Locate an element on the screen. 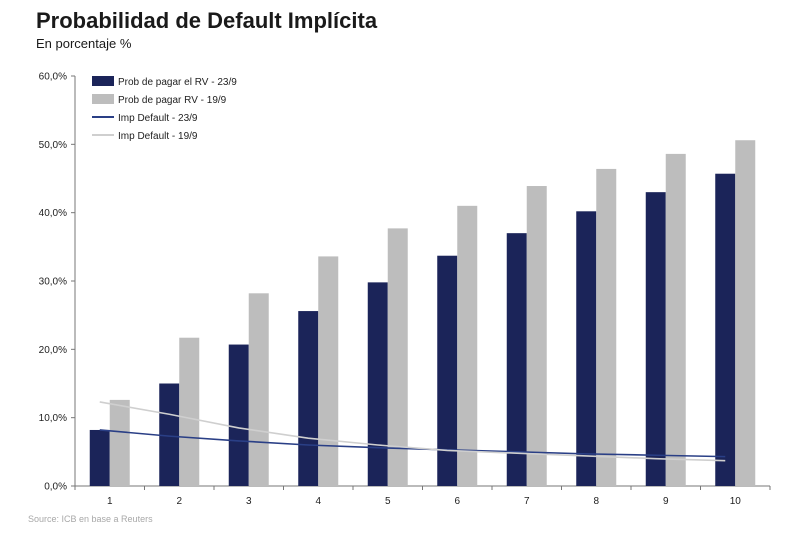 Image resolution: width=800 pixels, height=538 pixels. y-tick-label: 10,0% is located at coordinates (53, 418).